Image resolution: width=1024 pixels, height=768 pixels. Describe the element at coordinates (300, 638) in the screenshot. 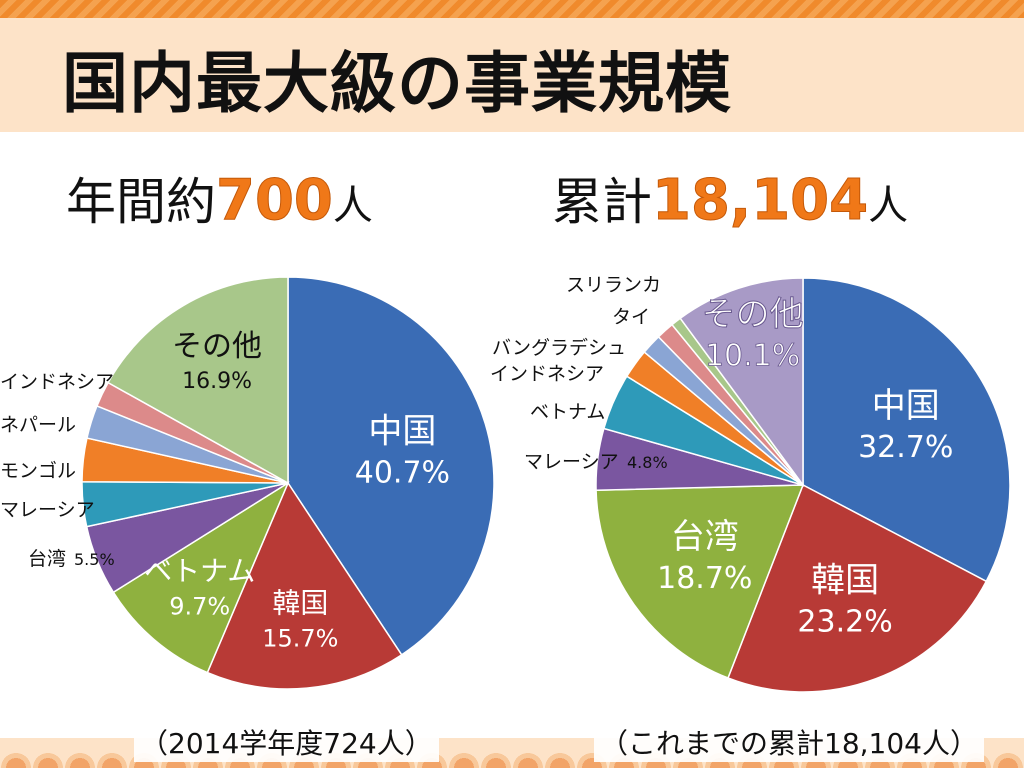

I see `slice-value-annual-1: 15.7%` at that location.